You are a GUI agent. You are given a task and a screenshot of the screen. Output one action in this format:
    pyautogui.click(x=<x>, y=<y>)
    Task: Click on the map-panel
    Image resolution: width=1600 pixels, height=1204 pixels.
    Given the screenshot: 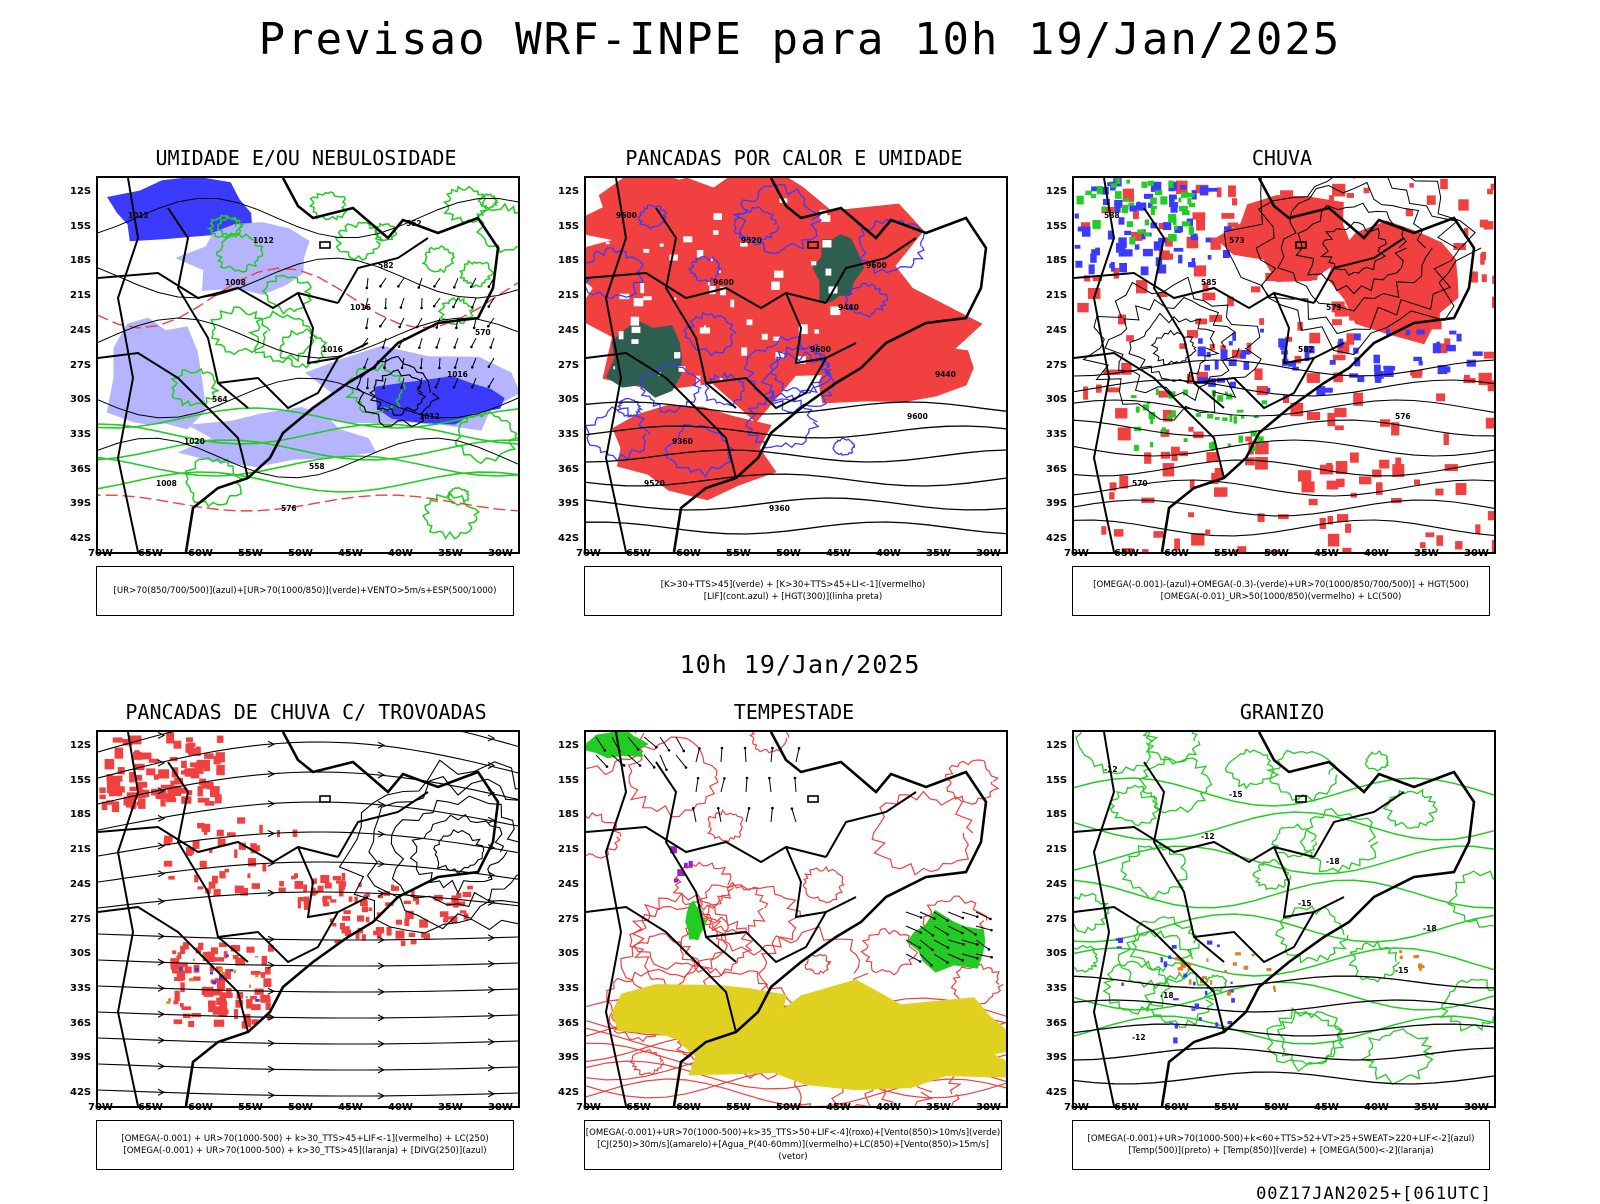 What is the action you would take?
    pyautogui.click(x=308, y=919)
    